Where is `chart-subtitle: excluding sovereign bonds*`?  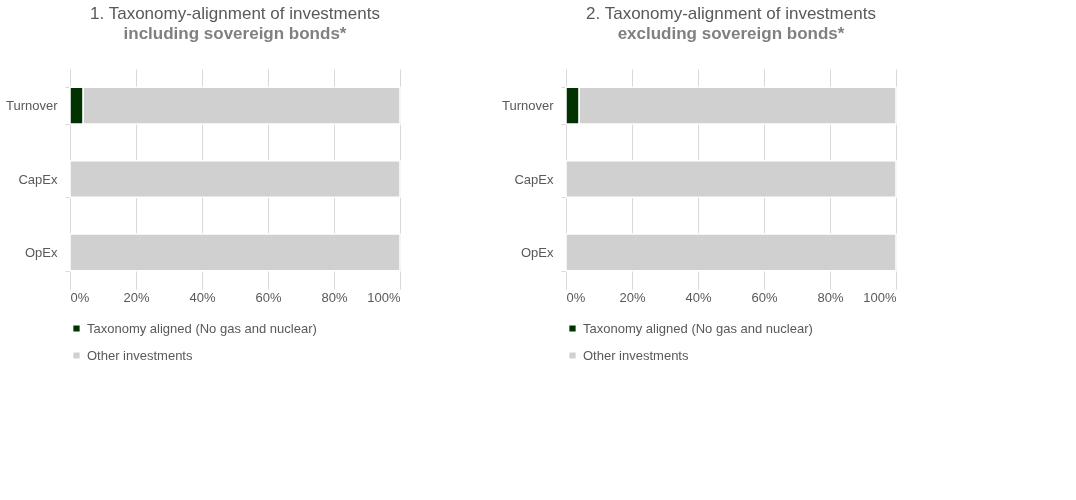 chart-subtitle: excluding sovereign bonds* is located at coordinates (731, 33).